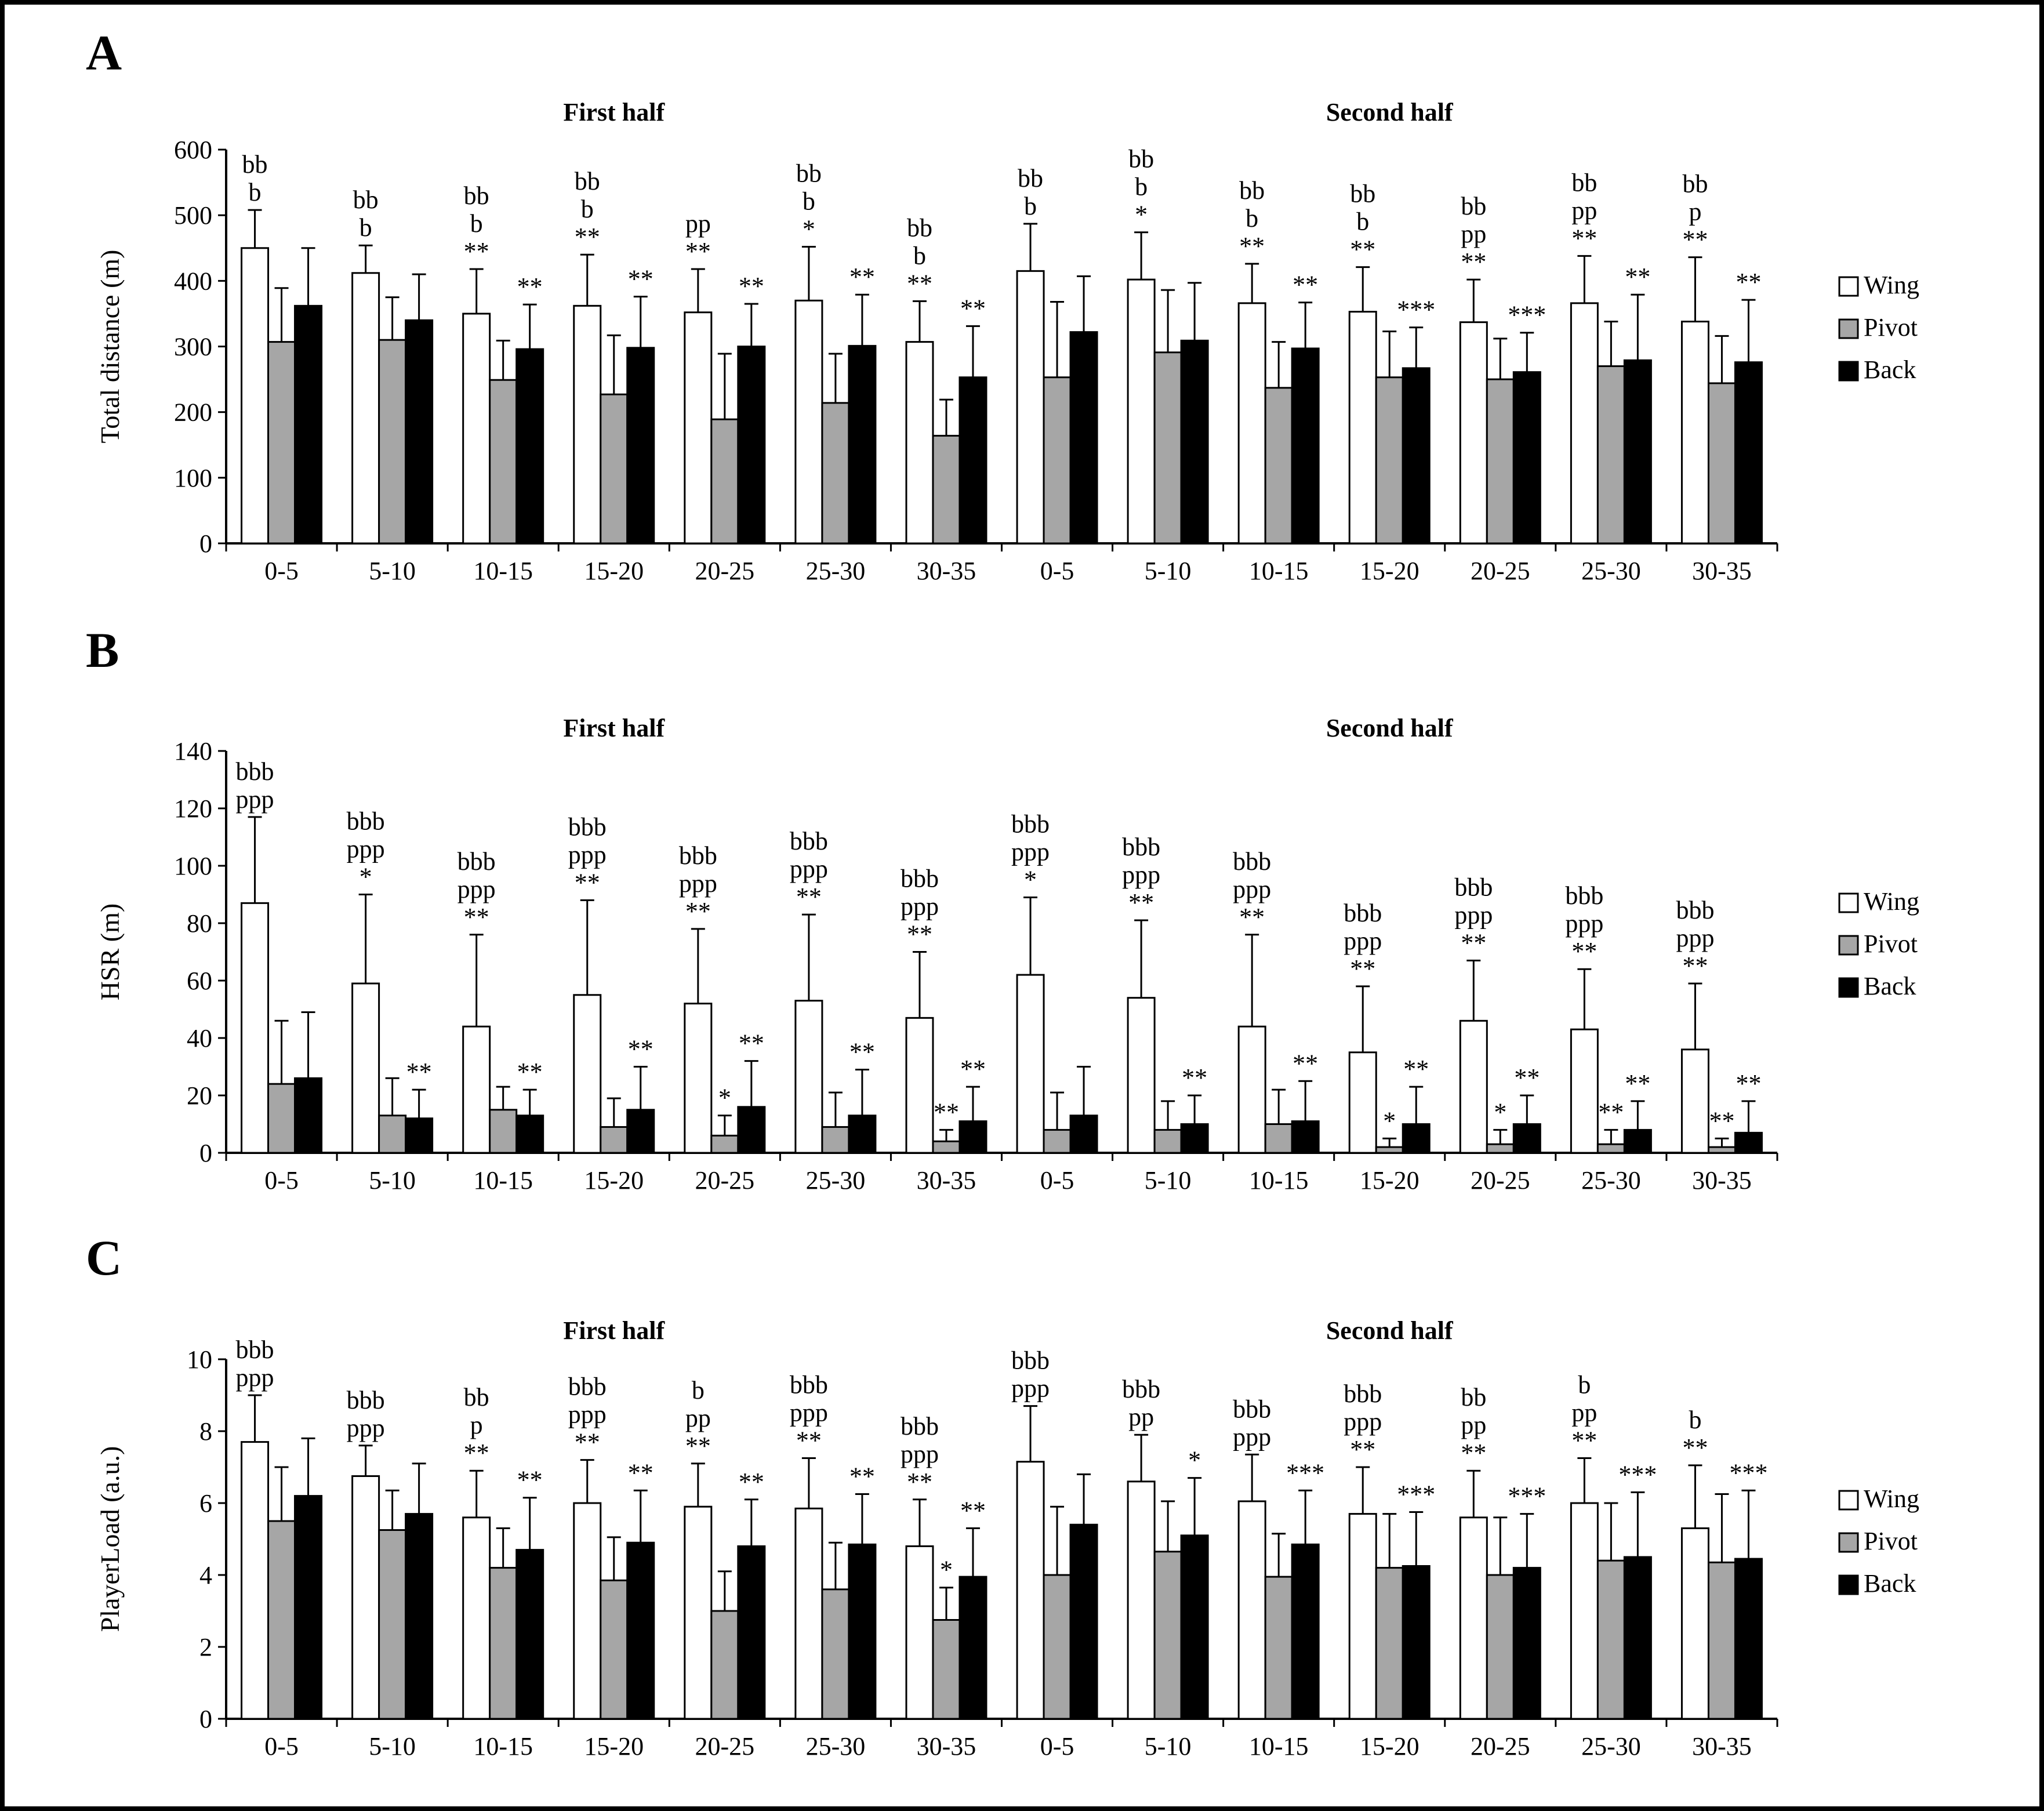 This screenshot has width=2044, height=1811. I want to click on x-category-label: 15-20, so click(1389, 1746).